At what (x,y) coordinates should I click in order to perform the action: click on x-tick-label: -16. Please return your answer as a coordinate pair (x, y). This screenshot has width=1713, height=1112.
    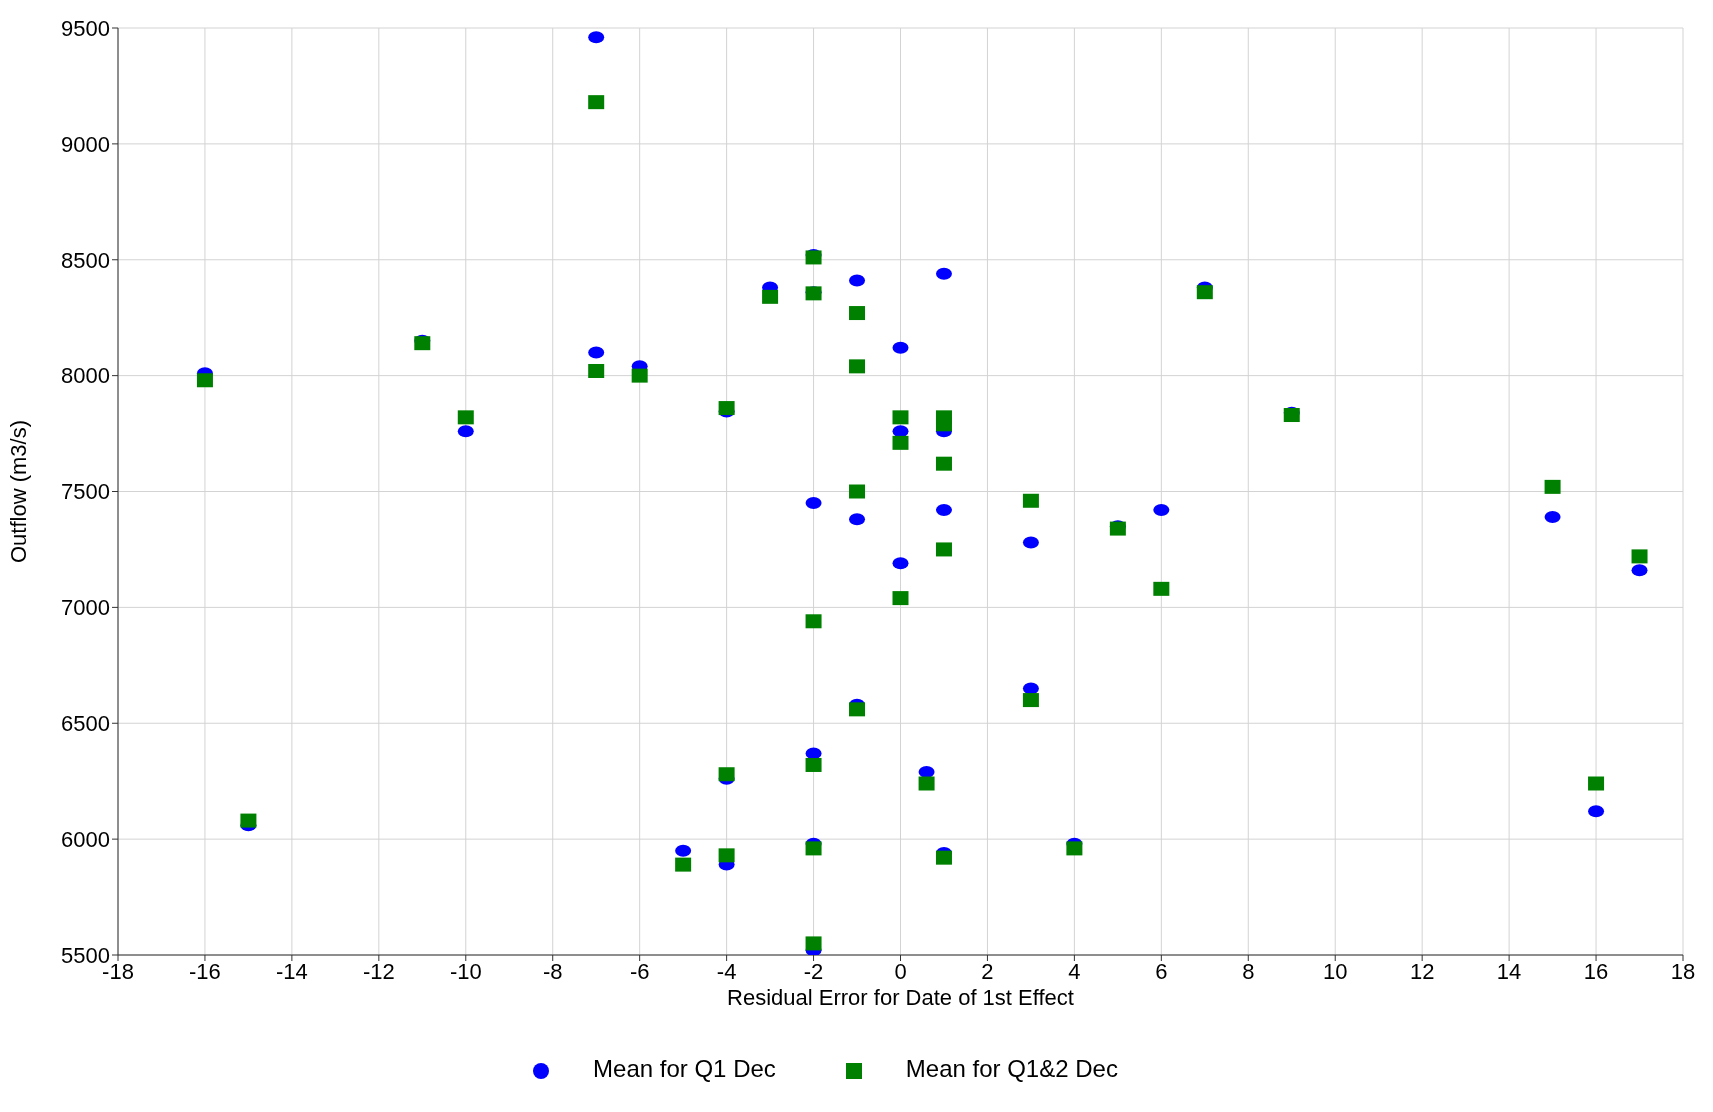
    Looking at the image, I should click on (205, 971).